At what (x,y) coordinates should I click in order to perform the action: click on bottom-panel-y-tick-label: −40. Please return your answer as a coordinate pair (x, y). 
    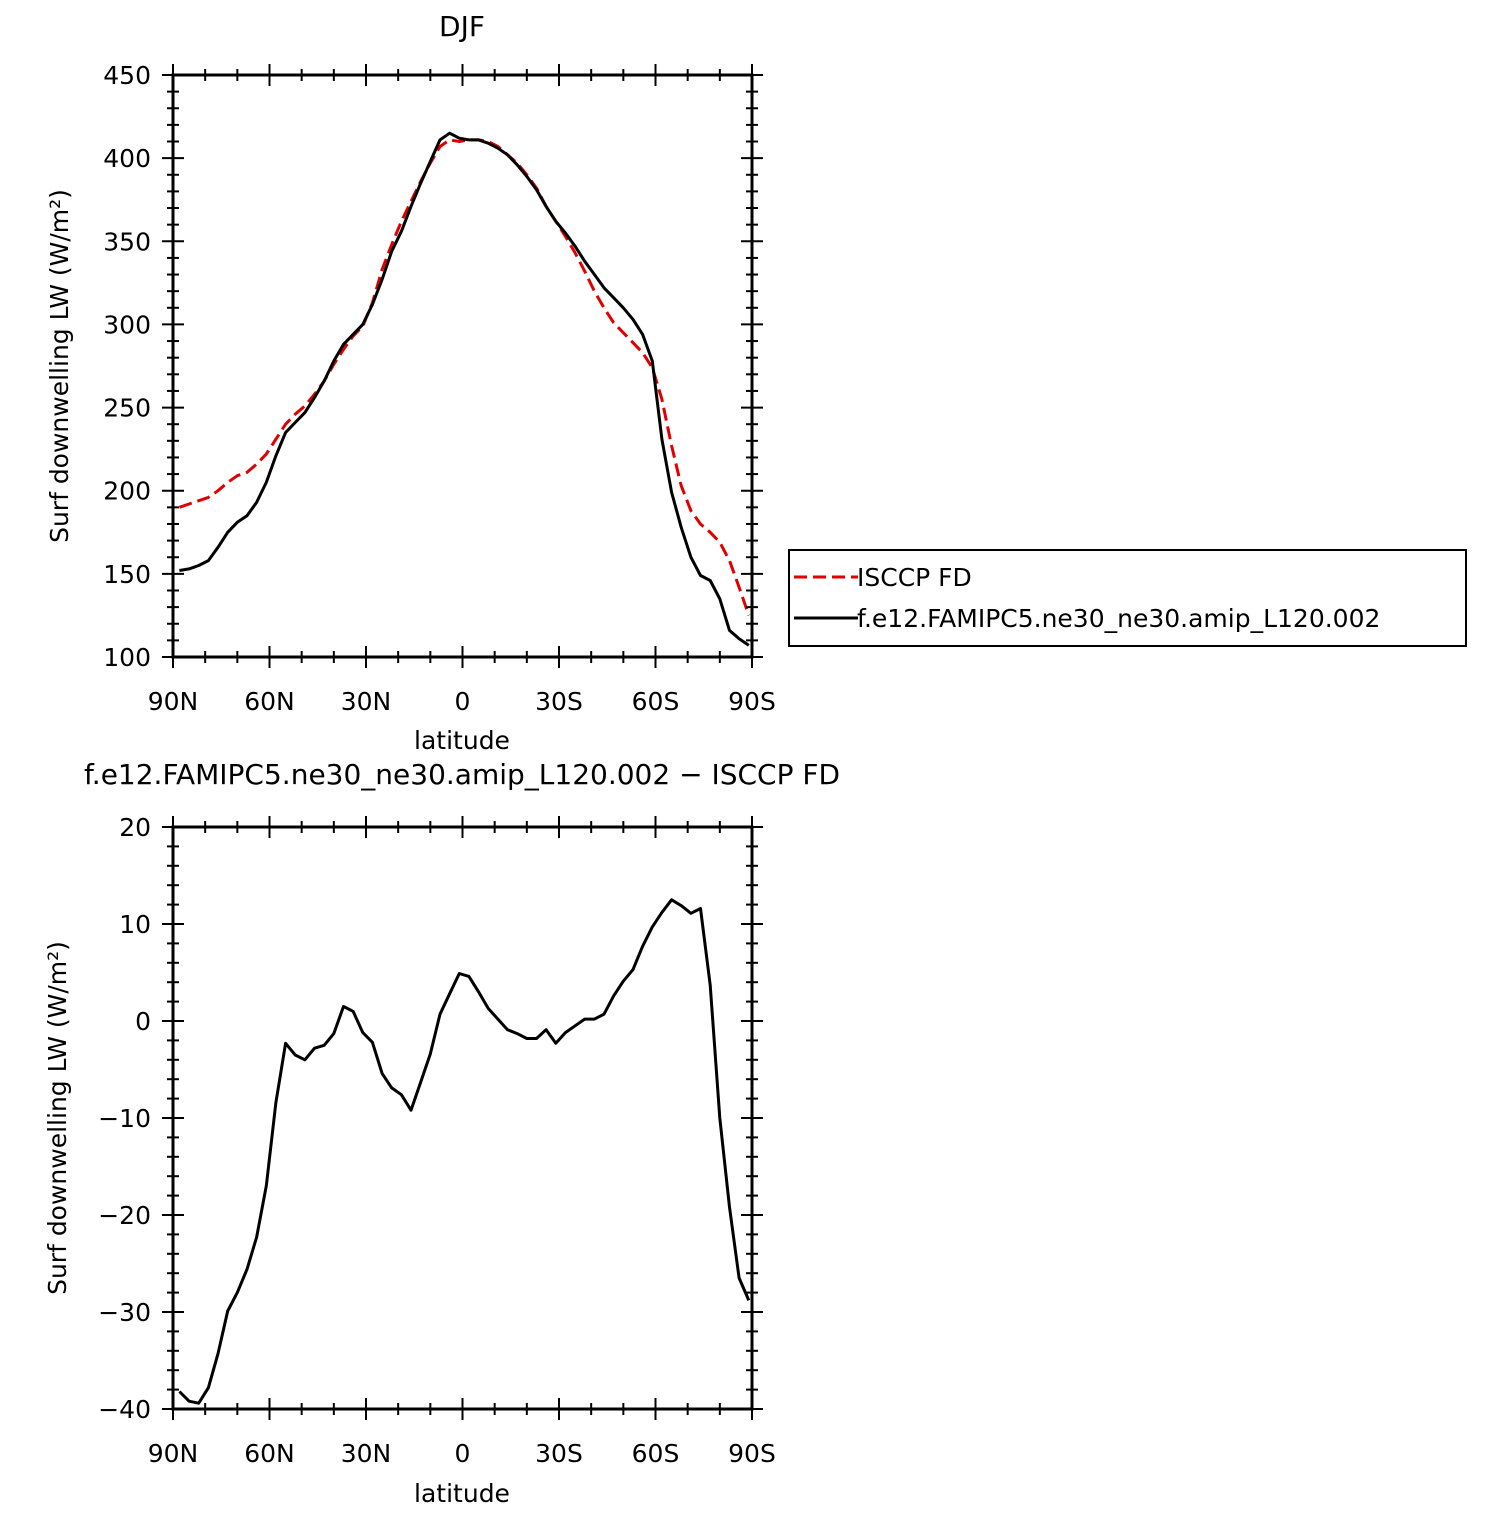
    Looking at the image, I should click on (124, 1409).